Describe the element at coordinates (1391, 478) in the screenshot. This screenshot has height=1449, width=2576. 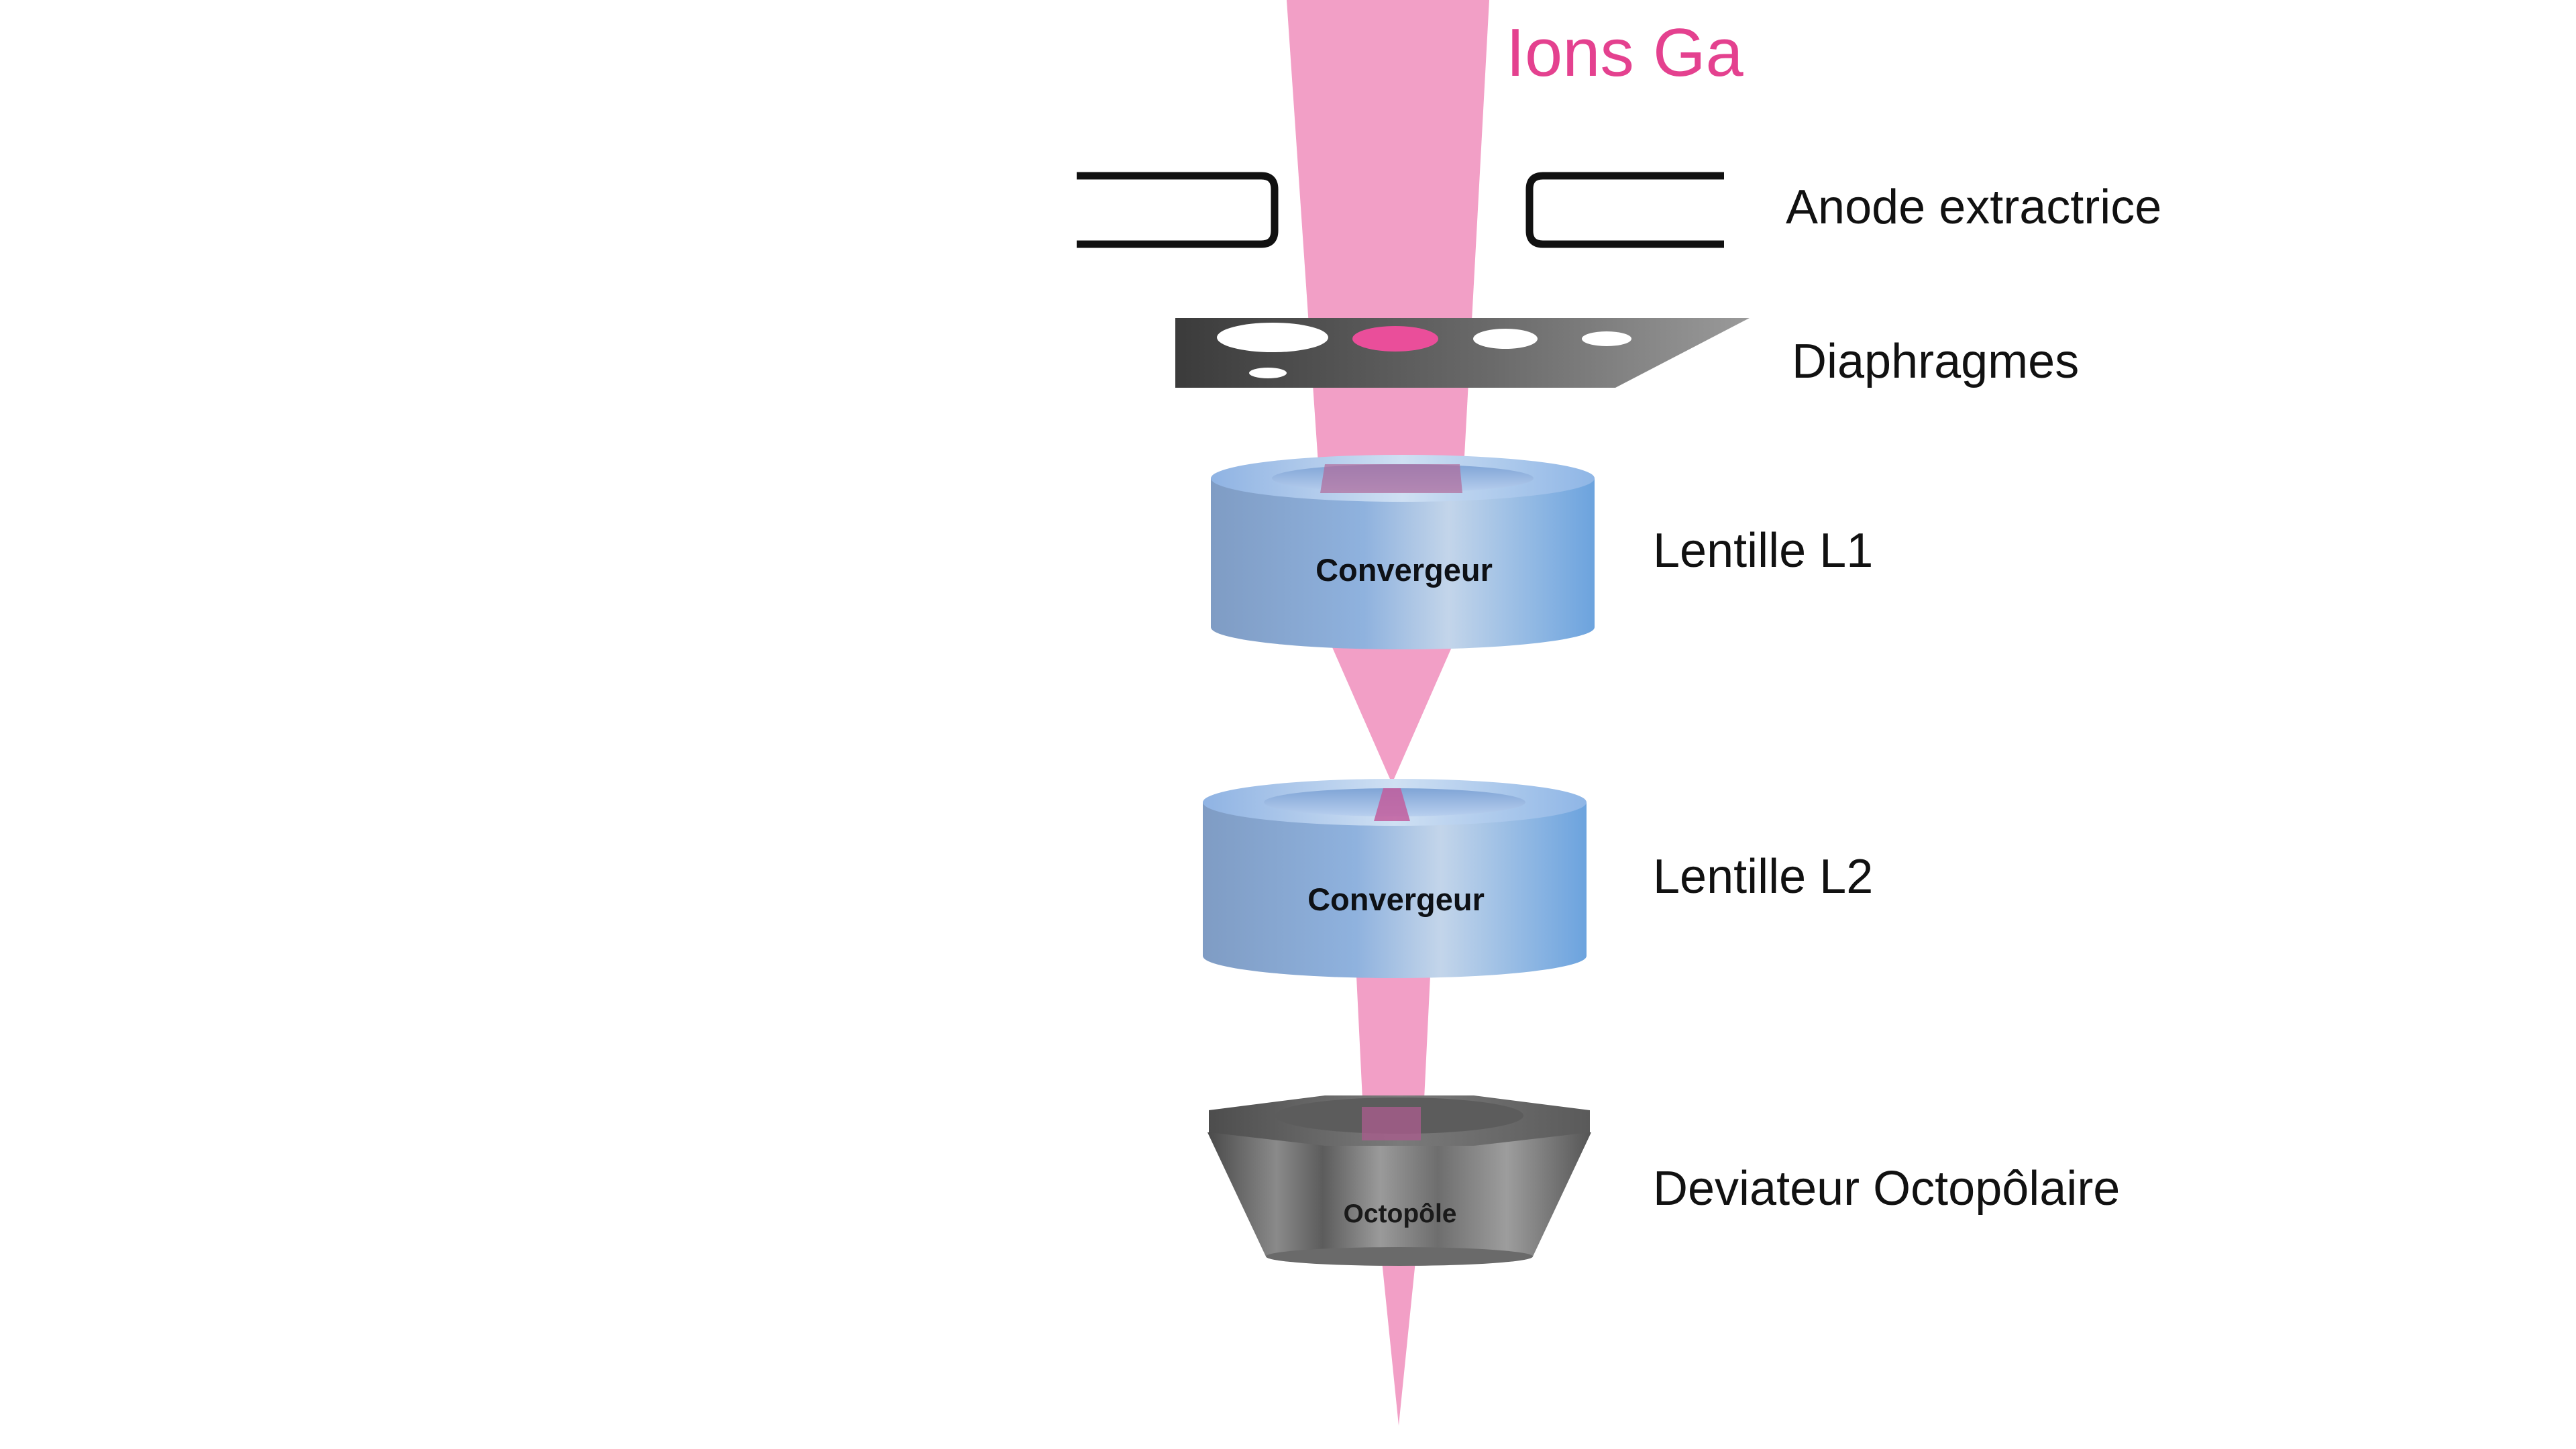
I see `lens-l1-beam-overlay` at that location.